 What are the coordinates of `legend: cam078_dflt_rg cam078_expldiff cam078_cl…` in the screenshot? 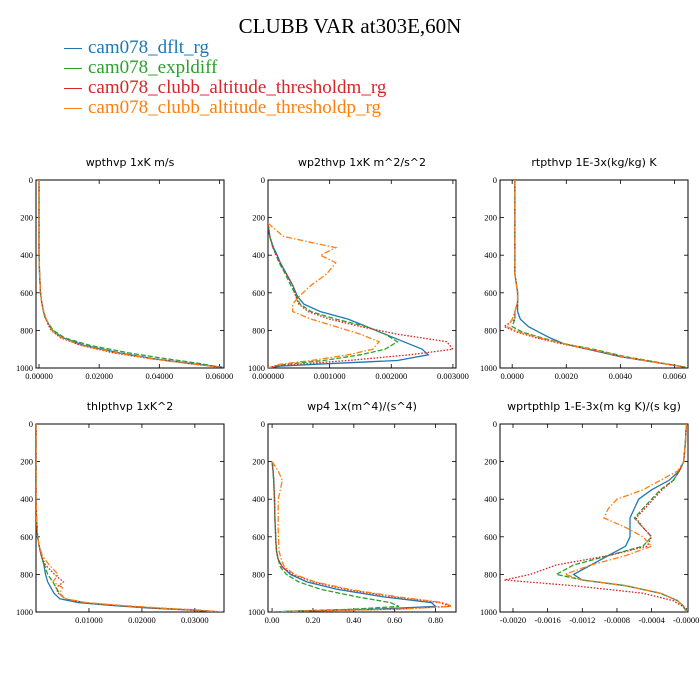 It's located at (225, 78).